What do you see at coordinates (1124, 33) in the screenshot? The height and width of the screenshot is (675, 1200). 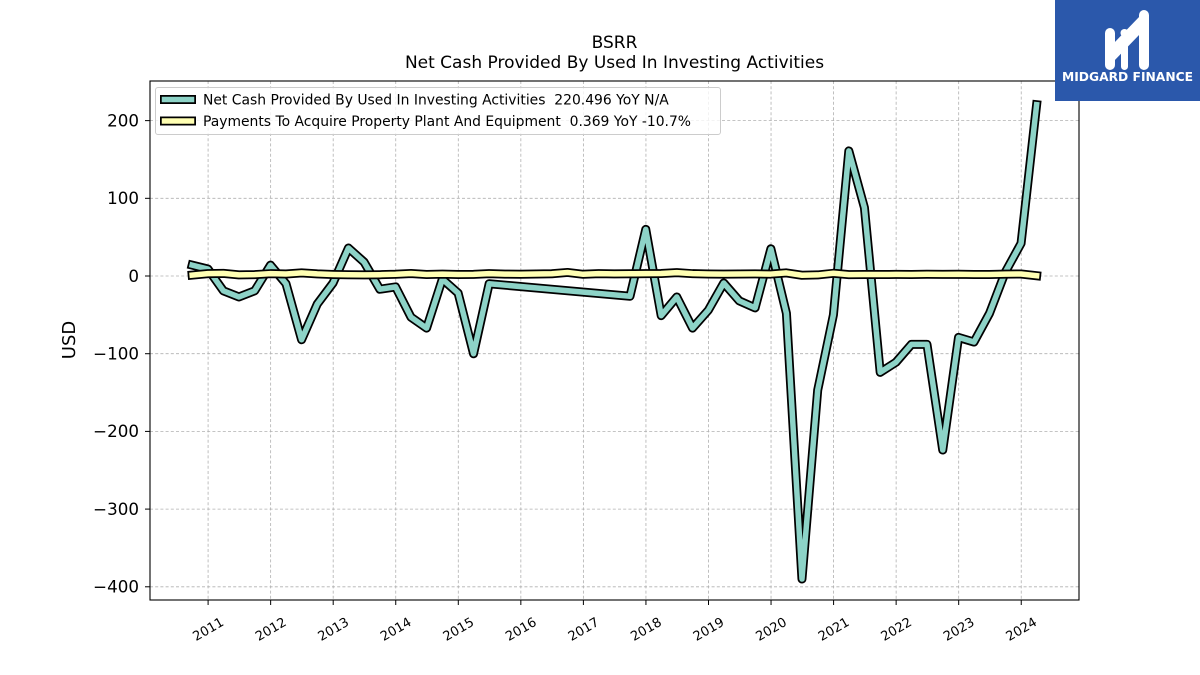 I see `logo-mark-dot` at bounding box center [1124, 33].